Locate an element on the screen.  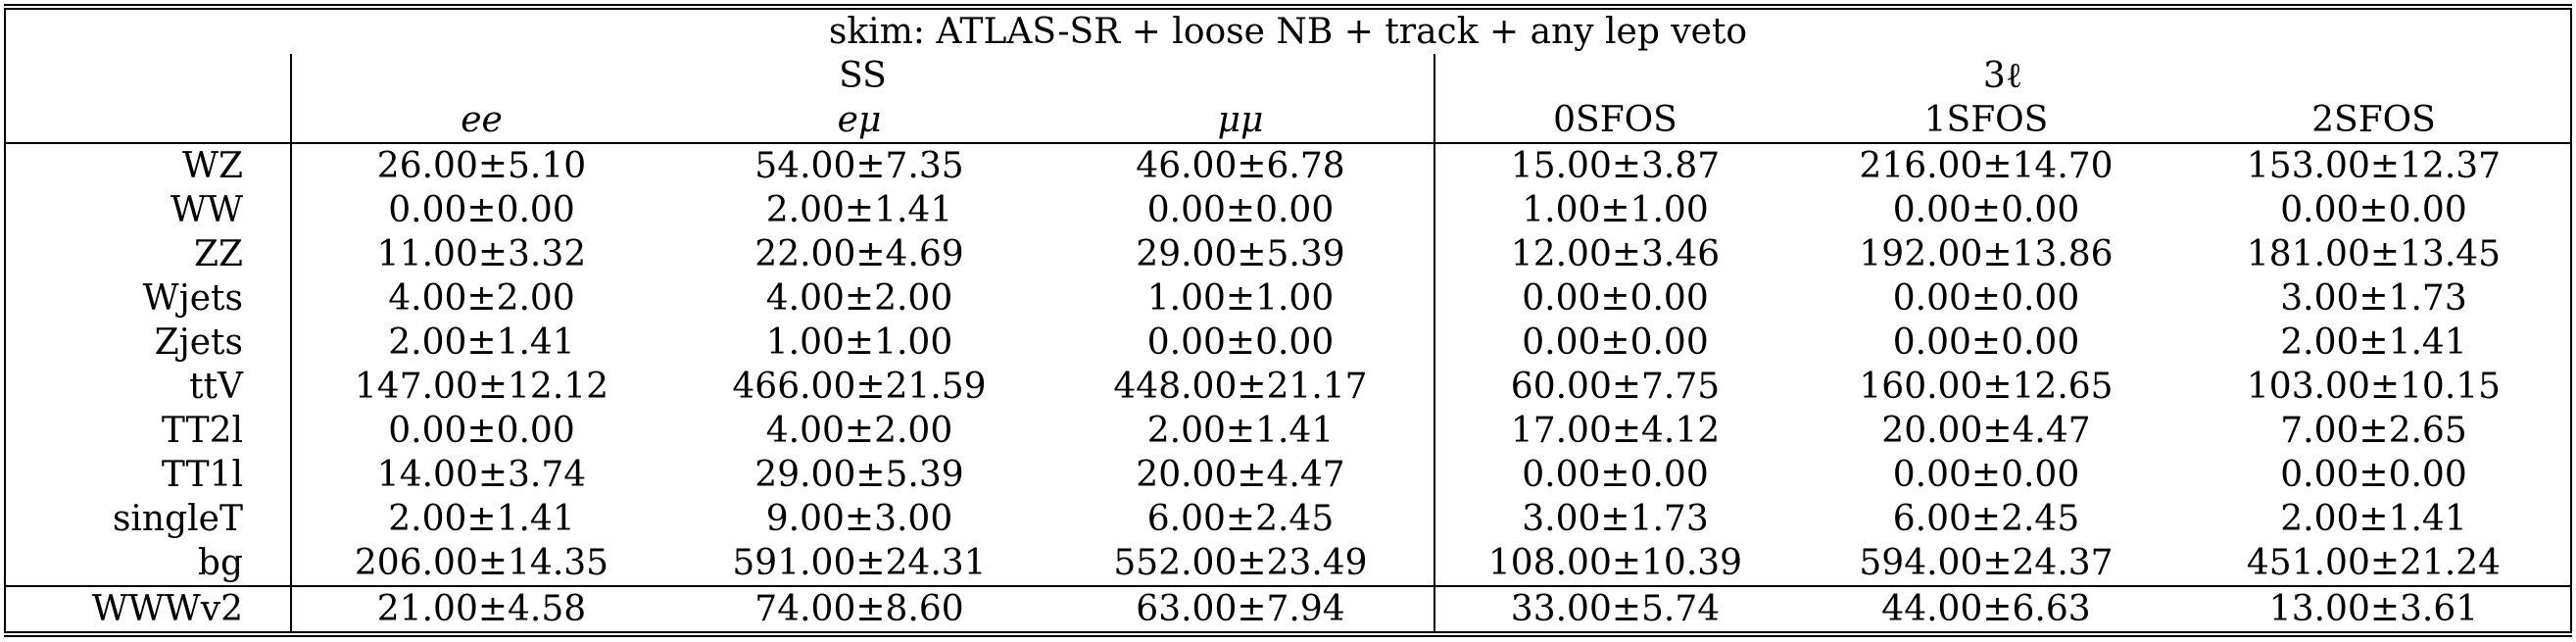
row-label: WZ is located at coordinates (147, 165).